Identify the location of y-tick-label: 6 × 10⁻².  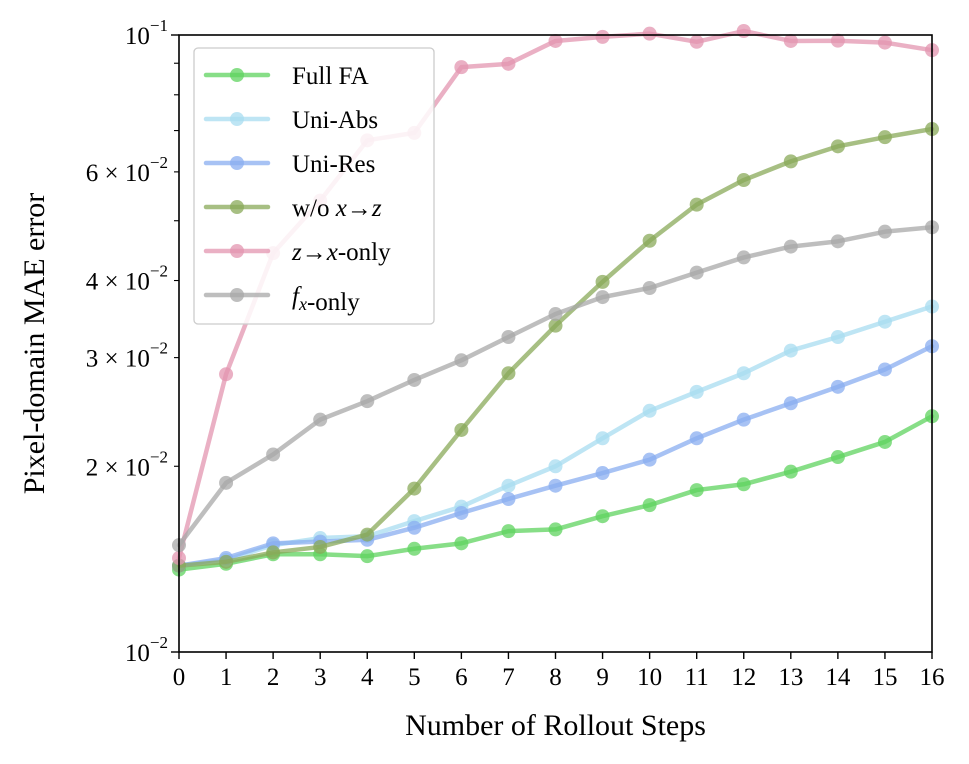
(127, 170).